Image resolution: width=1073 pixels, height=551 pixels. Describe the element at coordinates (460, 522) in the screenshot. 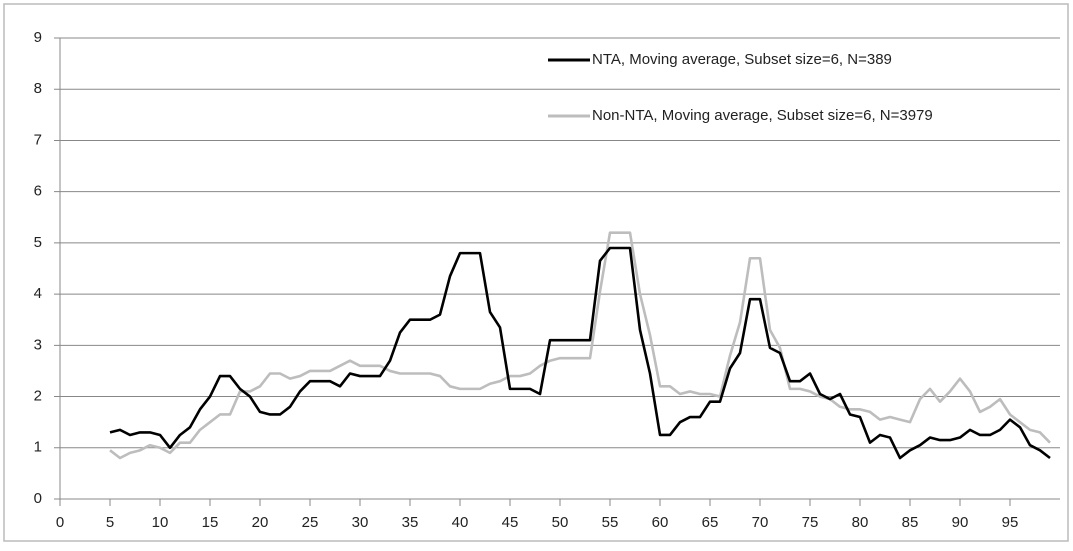

I see `x-tick-label: 40` at that location.